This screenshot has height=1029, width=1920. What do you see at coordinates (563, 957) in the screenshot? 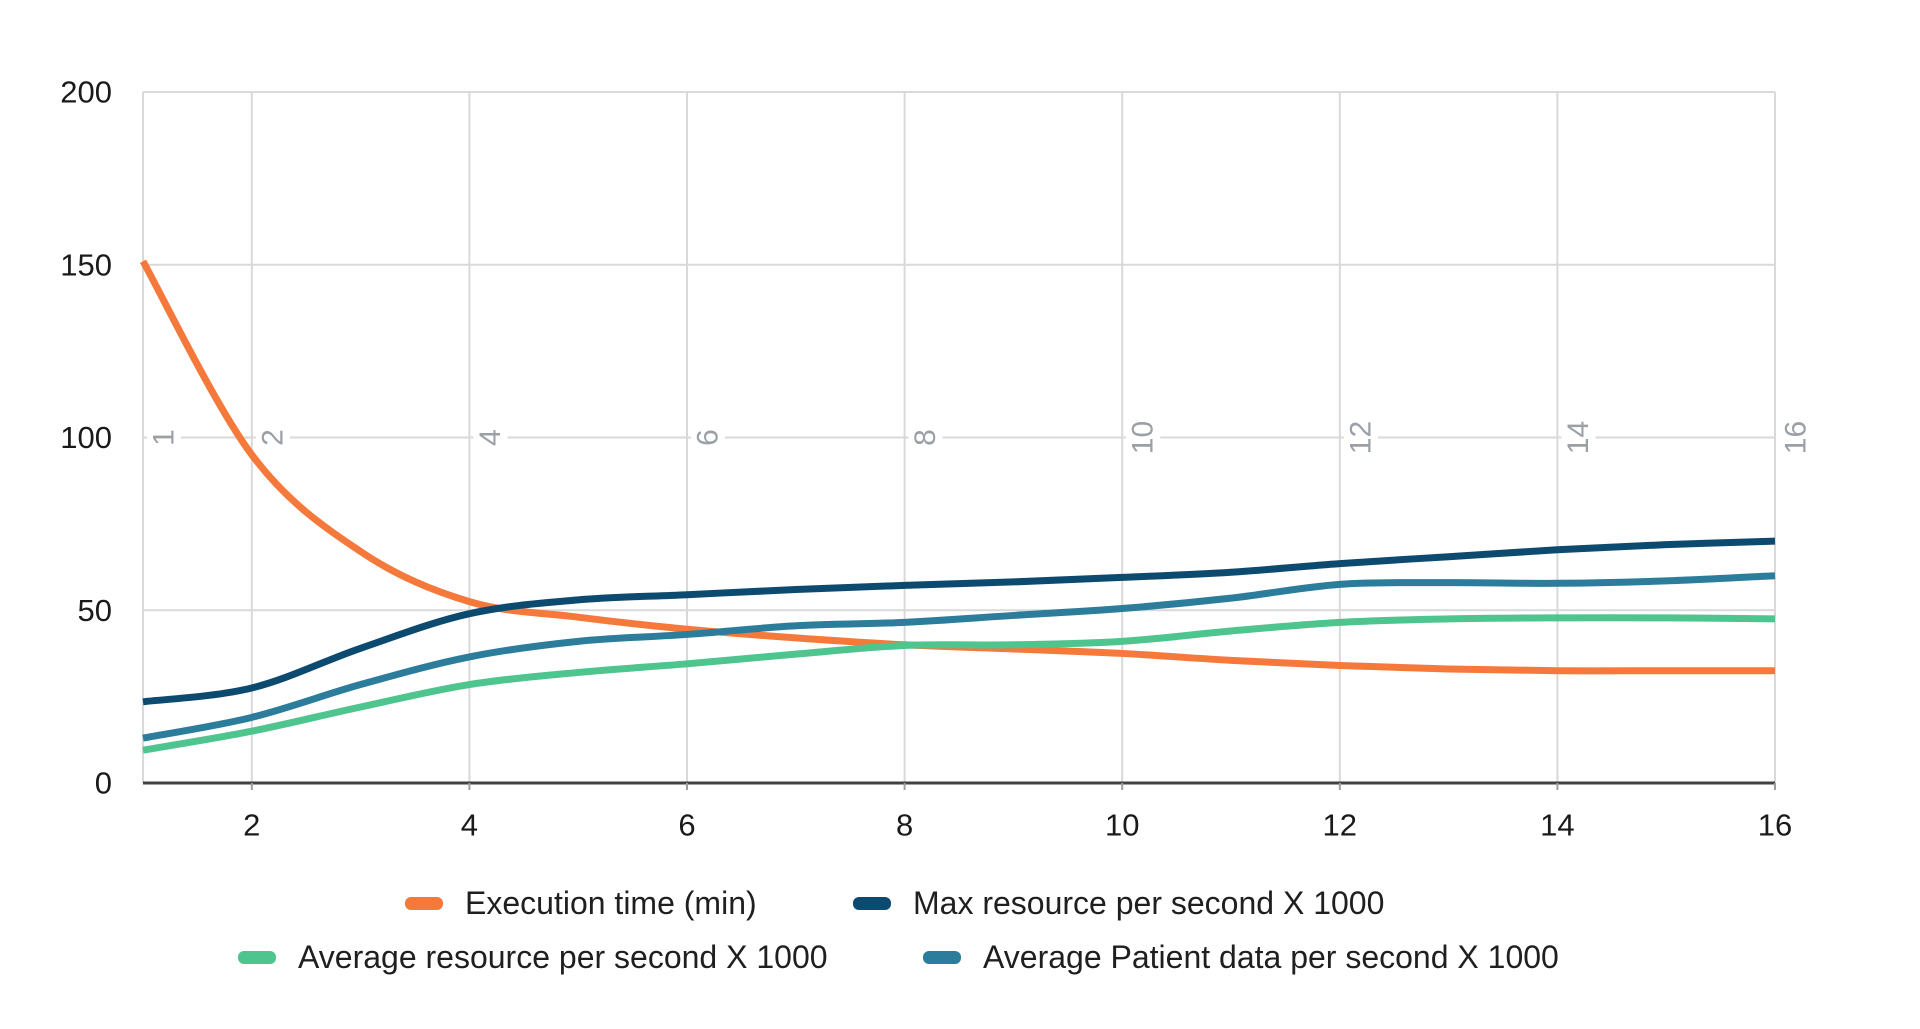
I see `legend-label-average-resource: Average resource per second X 1000` at bounding box center [563, 957].